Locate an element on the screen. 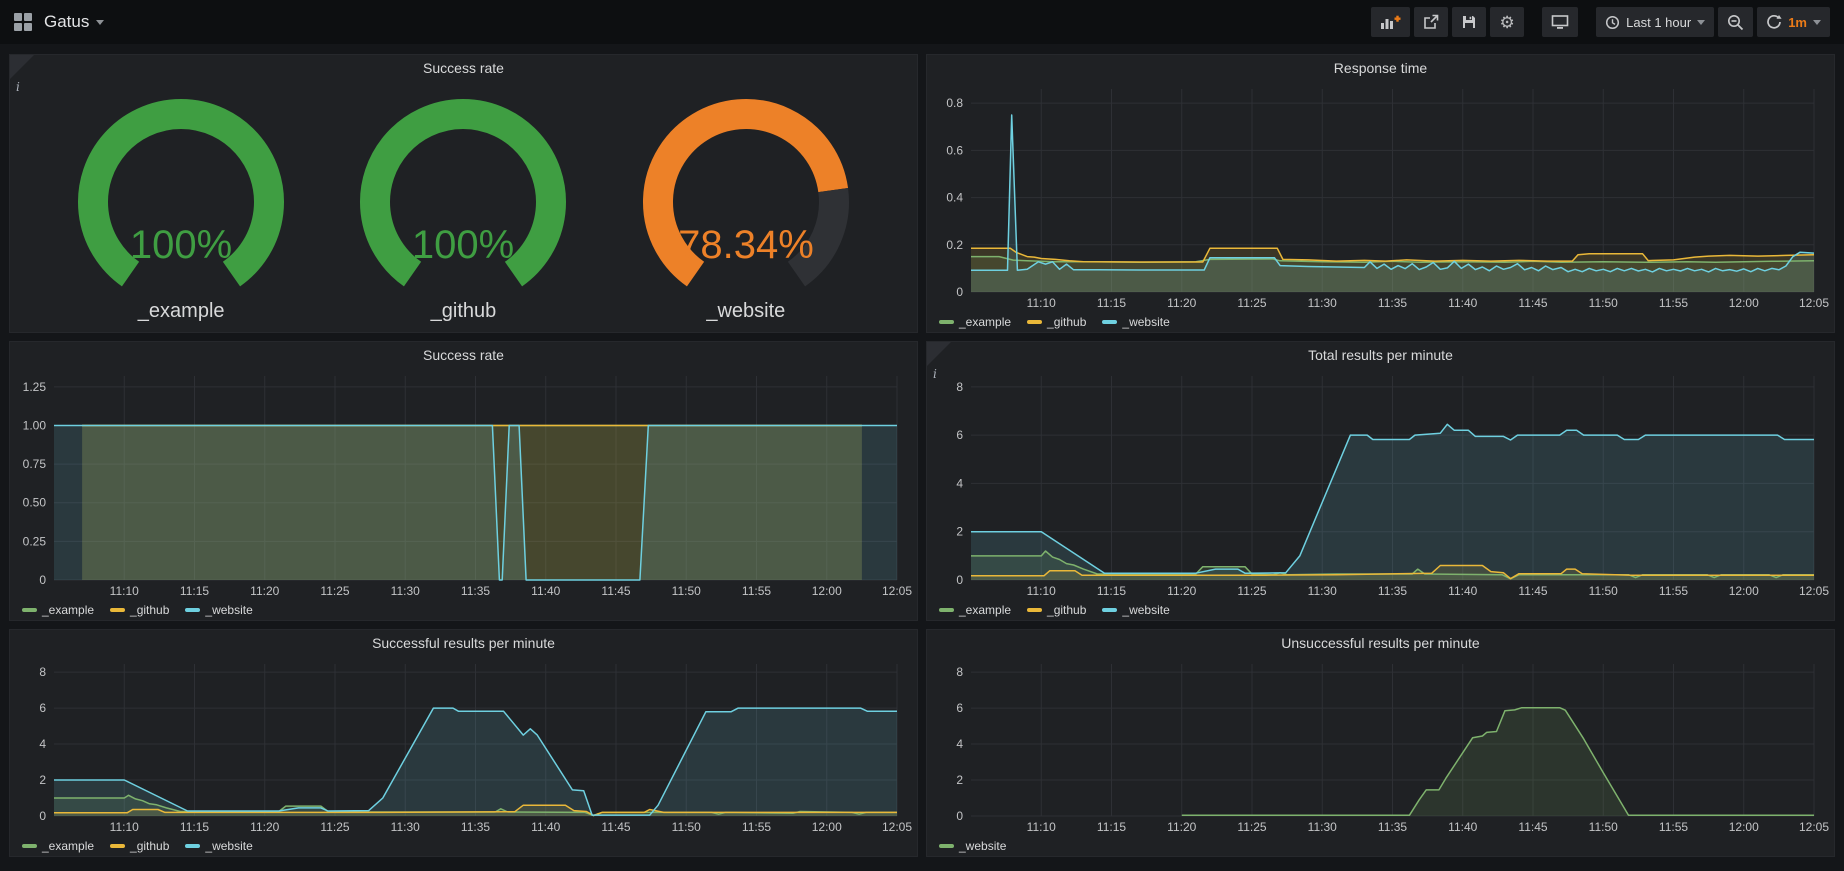 This screenshot has height=871, width=1844. refresh-picker: 1m is located at coordinates (1793, 22).